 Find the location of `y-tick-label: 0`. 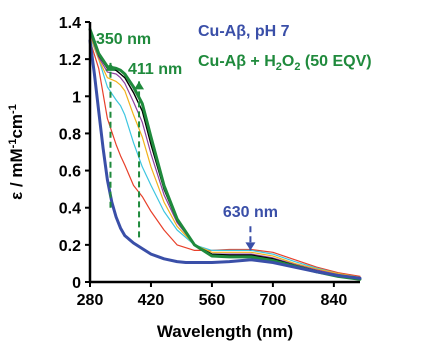

y-tick-label: 0 is located at coordinates (76, 283).